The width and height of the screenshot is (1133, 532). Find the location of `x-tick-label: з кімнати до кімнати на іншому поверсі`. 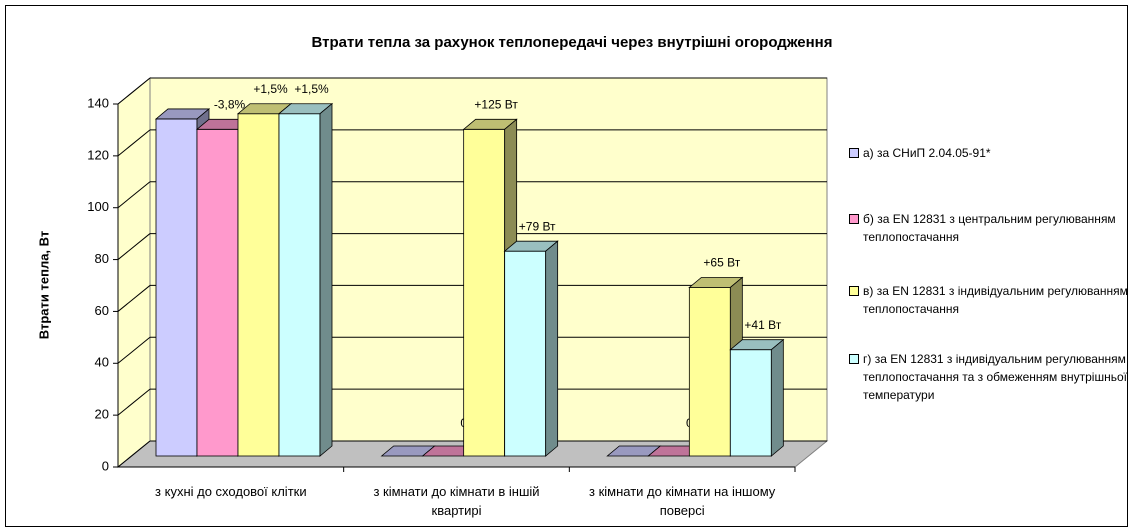

x-tick-label: з кімнати до кімнати на іншому поверсі is located at coordinates (682, 501).